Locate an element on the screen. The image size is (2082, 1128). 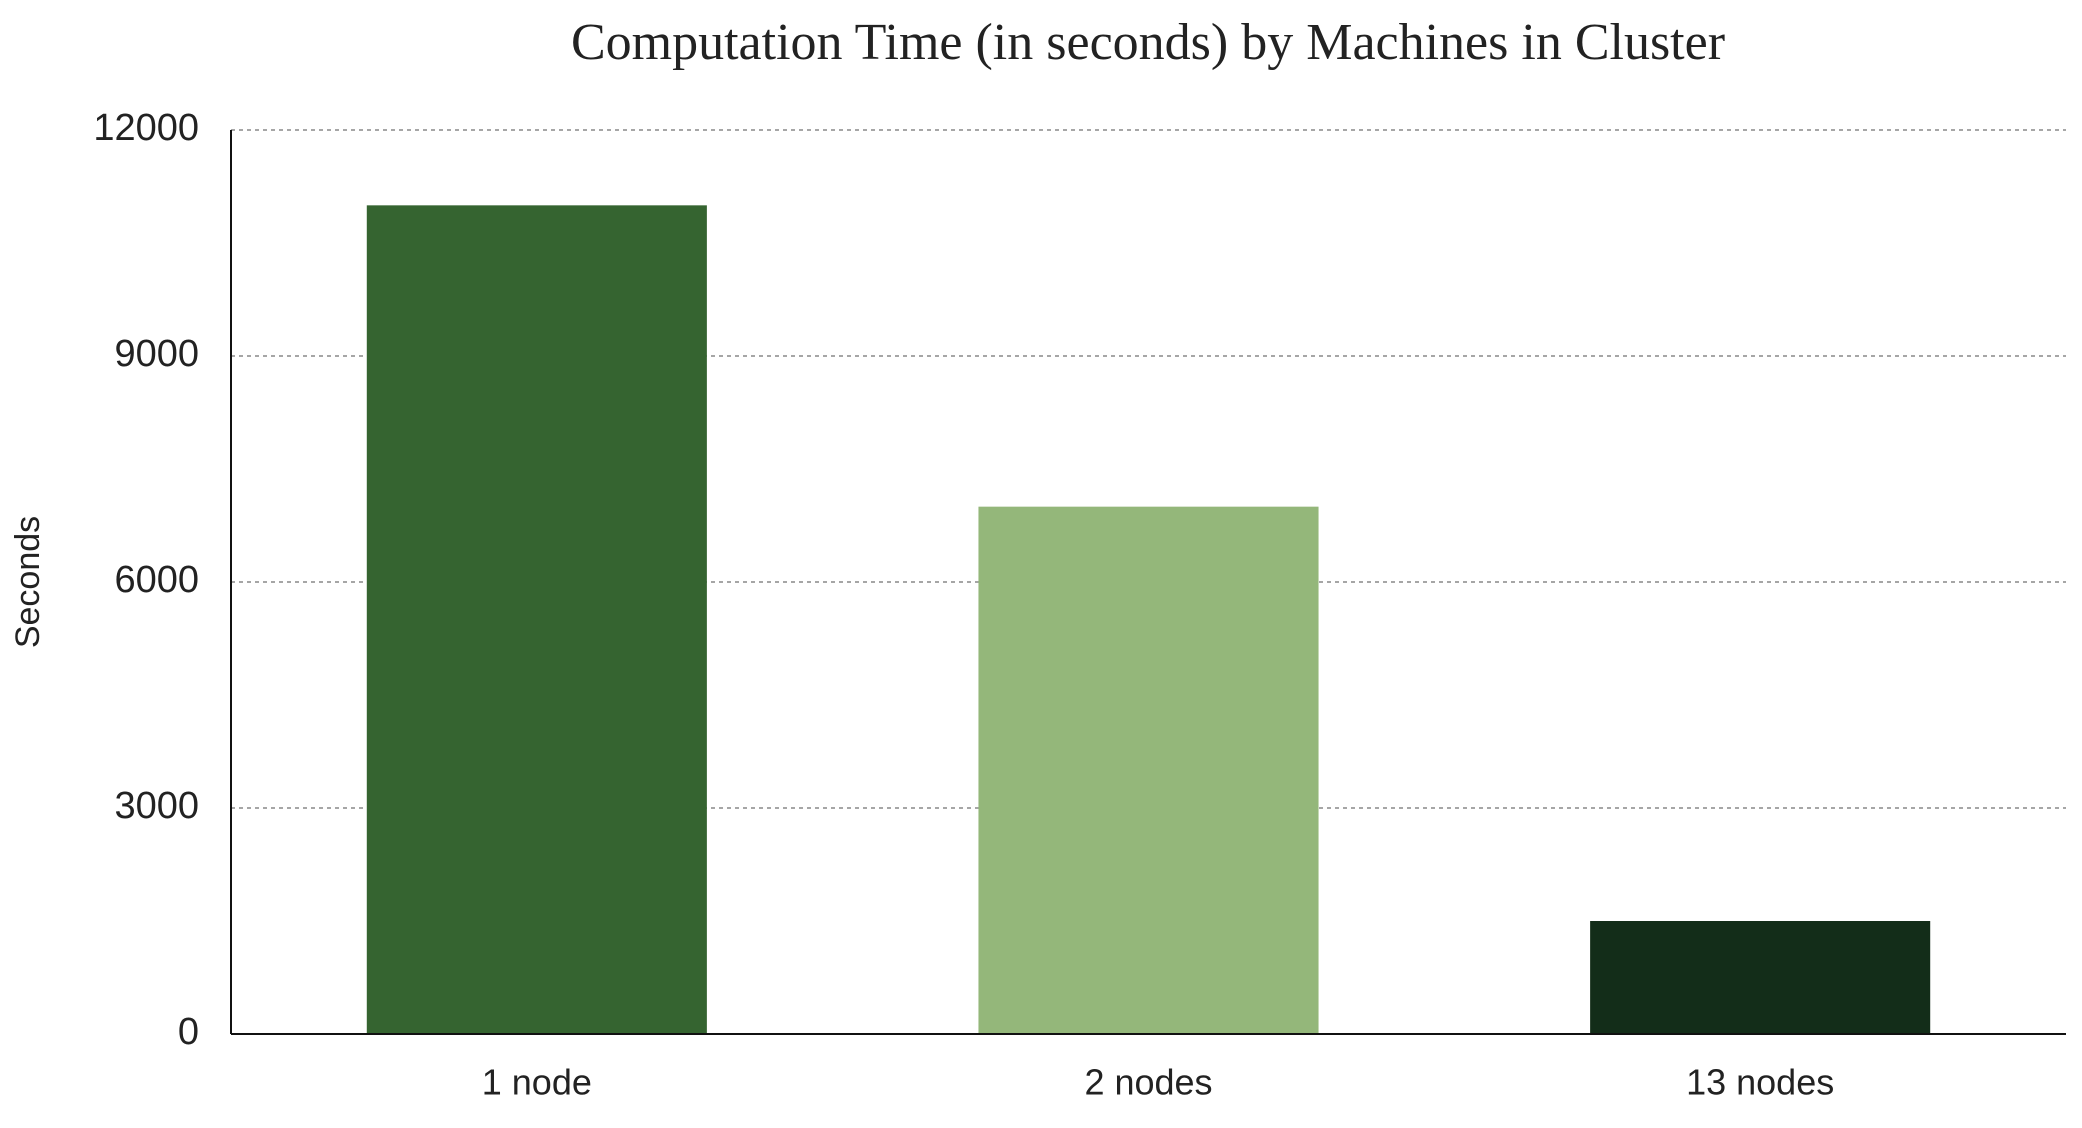
y-tick-label: 12000 is located at coordinates (146, 128).